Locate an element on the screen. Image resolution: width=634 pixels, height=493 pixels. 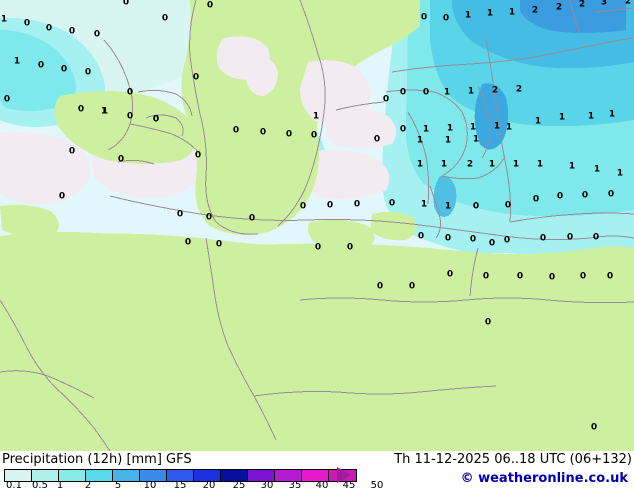
colorbar-tick-35: 35 is located at coordinates (295, 485).